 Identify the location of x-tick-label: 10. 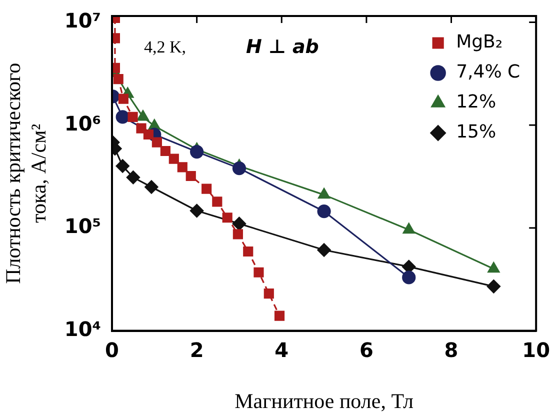
(536, 350).